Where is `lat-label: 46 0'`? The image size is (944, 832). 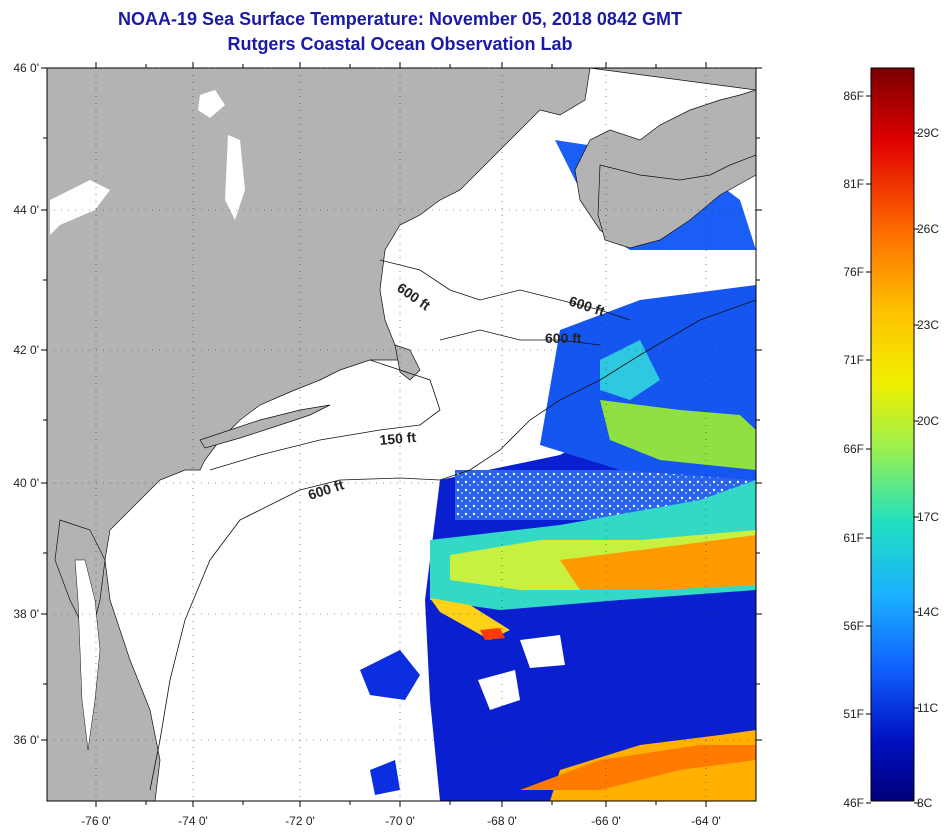 lat-label: 46 0' is located at coordinates (26, 68).